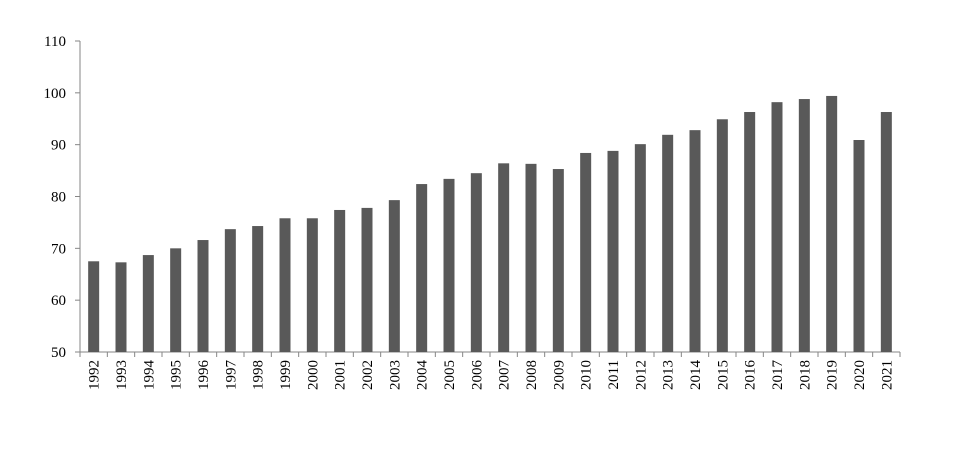 Image resolution: width=956 pixels, height=453 pixels. Describe the element at coordinates (614, 374) in the screenshot. I see `x-tick-label: 2011` at that location.